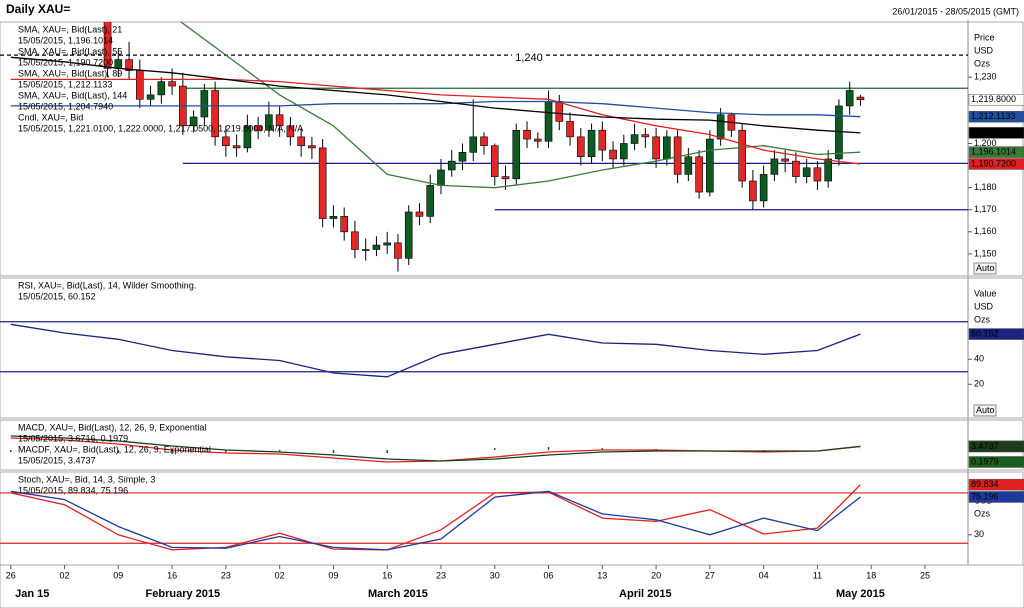 This screenshot has height=608, width=1024. I want to click on x-tick-label: 16, so click(172, 575).